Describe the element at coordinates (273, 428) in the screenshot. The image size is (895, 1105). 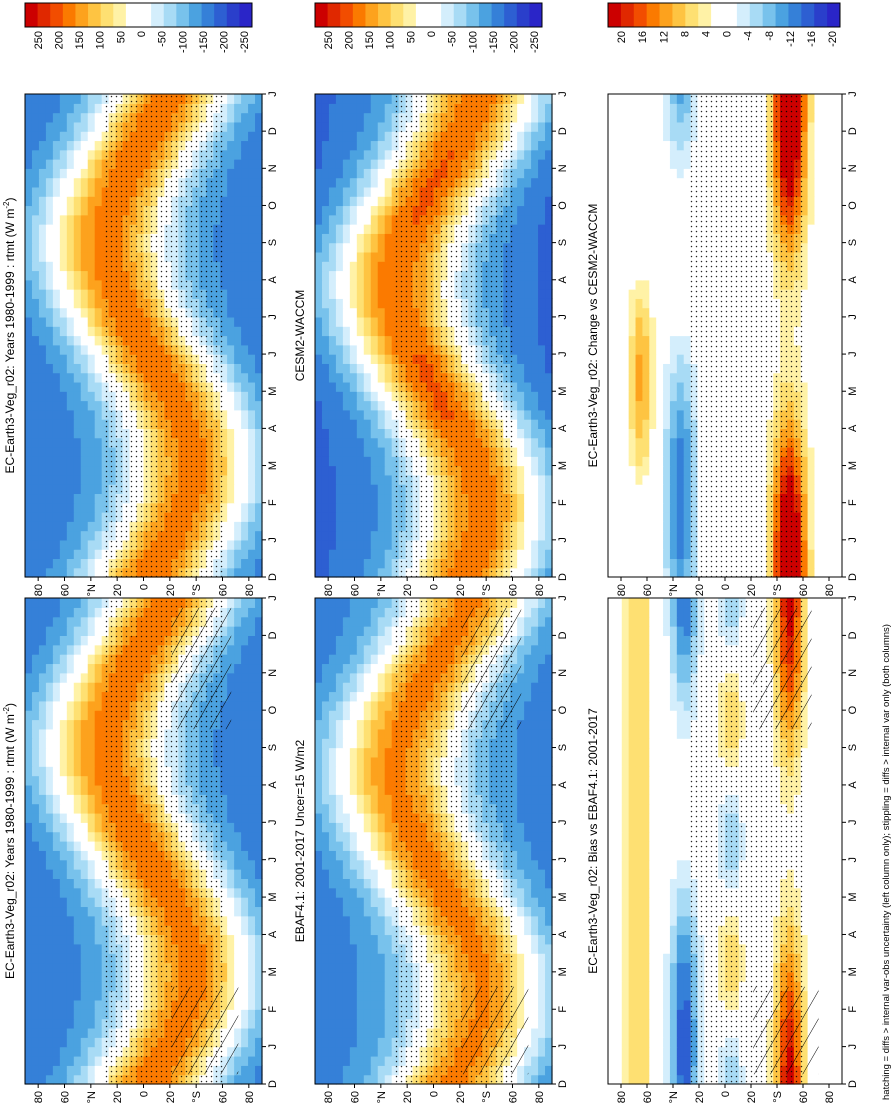
I see `time-tick-label: A` at that location.